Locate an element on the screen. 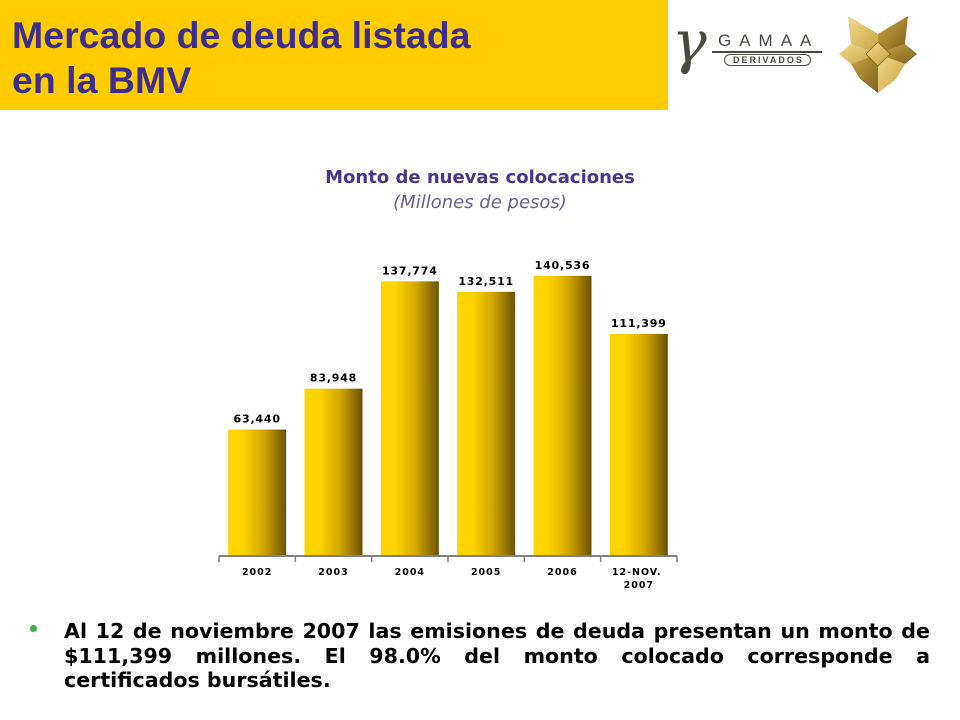 The image size is (960, 720). category-labels: 2002 2003 2004 2005 2006 12-NOV. 2007 is located at coordinates (454, 579).